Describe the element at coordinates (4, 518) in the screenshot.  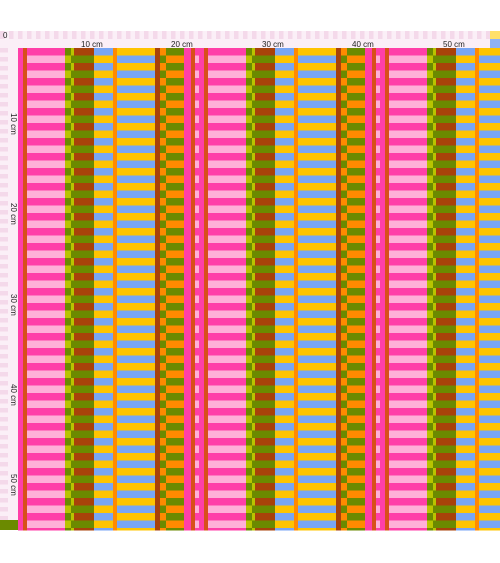
I see `ruler-left-tick` at that location.